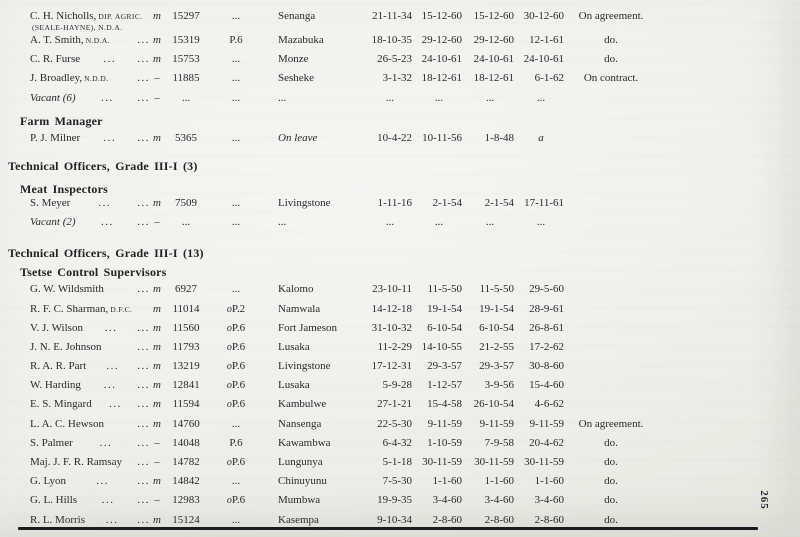  I want to click on officer-name-text: C. R. Furse, so click(55, 59).